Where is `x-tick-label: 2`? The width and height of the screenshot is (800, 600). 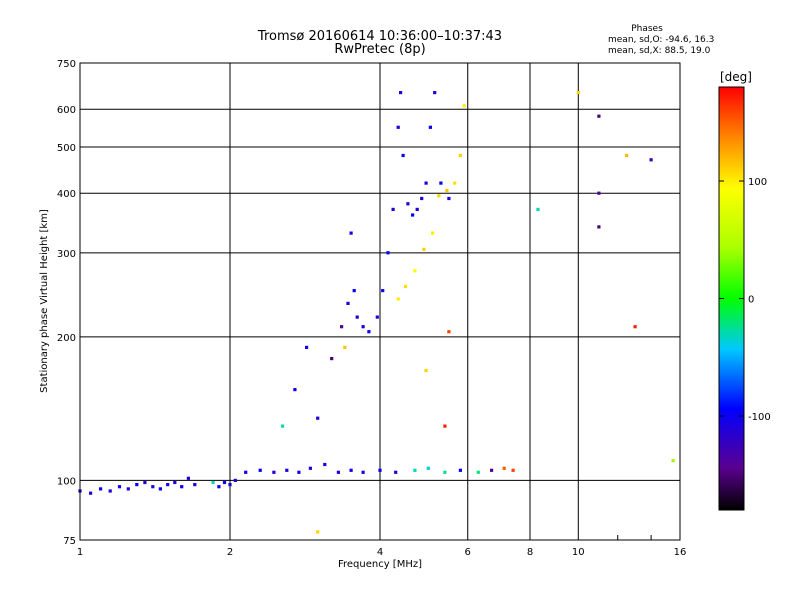
x-tick-label: 2 is located at coordinates (230, 552).